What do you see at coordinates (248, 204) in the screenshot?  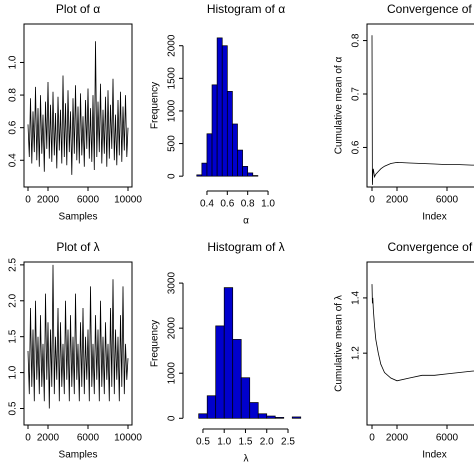 I see `x-tick-label: 0.8` at bounding box center [248, 204].